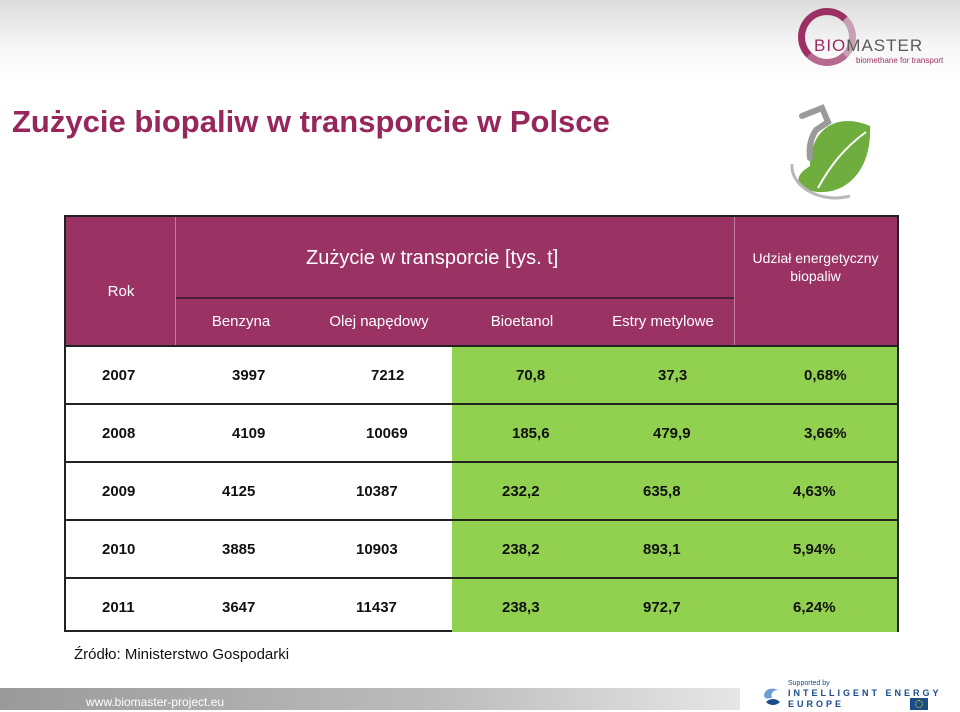 This screenshot has height=712, width=960. What do you see at coordinates (119, 375) in the screenshot?
I see `cell-year: 2007` at bounding box center [119, 375].